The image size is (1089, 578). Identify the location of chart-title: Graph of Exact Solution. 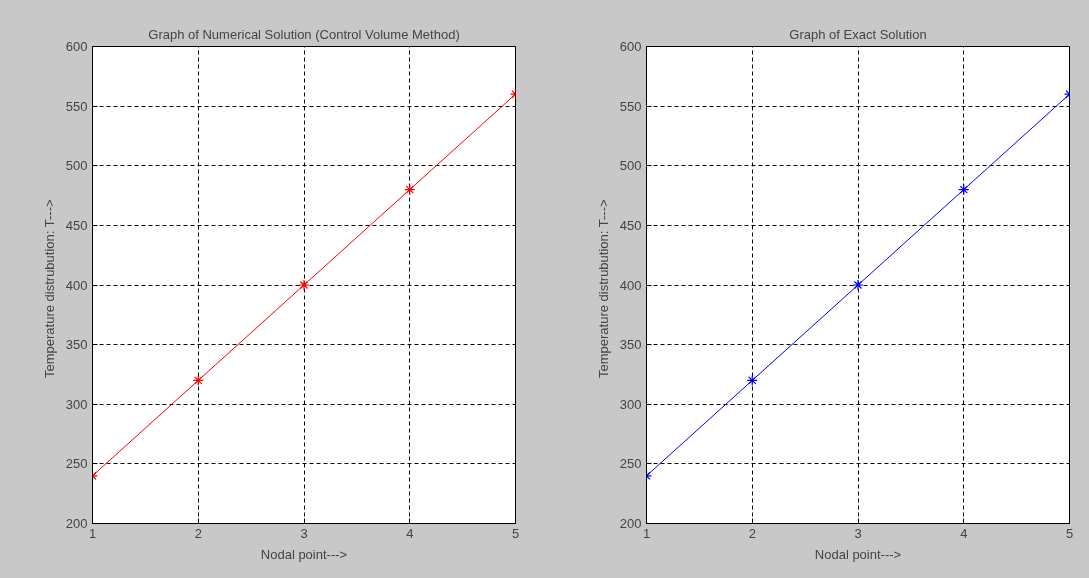
(858, 34).